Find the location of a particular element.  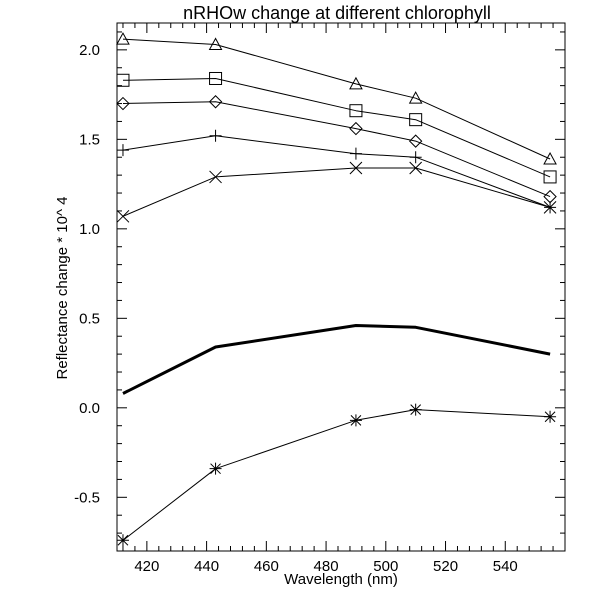

x-tick-label: 480 is located at coordinates (326, 566).